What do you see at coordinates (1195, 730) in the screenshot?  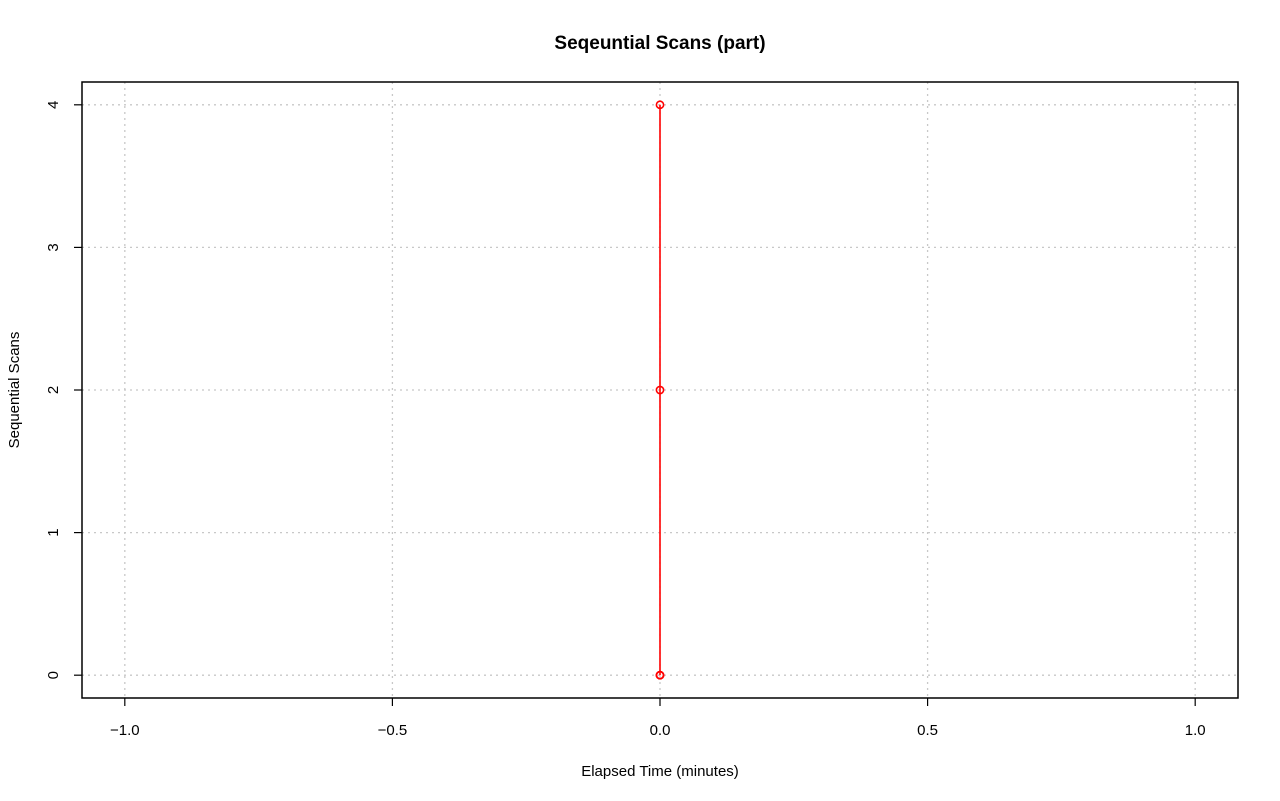 I see `x-tick-label: 1.0` at bounding box center [1195, 730].